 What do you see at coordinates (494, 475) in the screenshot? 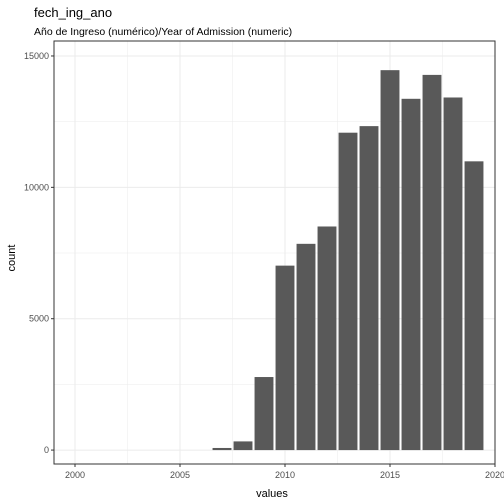
I see `x-tick-label: 2020` at bounding box center [494, 475].